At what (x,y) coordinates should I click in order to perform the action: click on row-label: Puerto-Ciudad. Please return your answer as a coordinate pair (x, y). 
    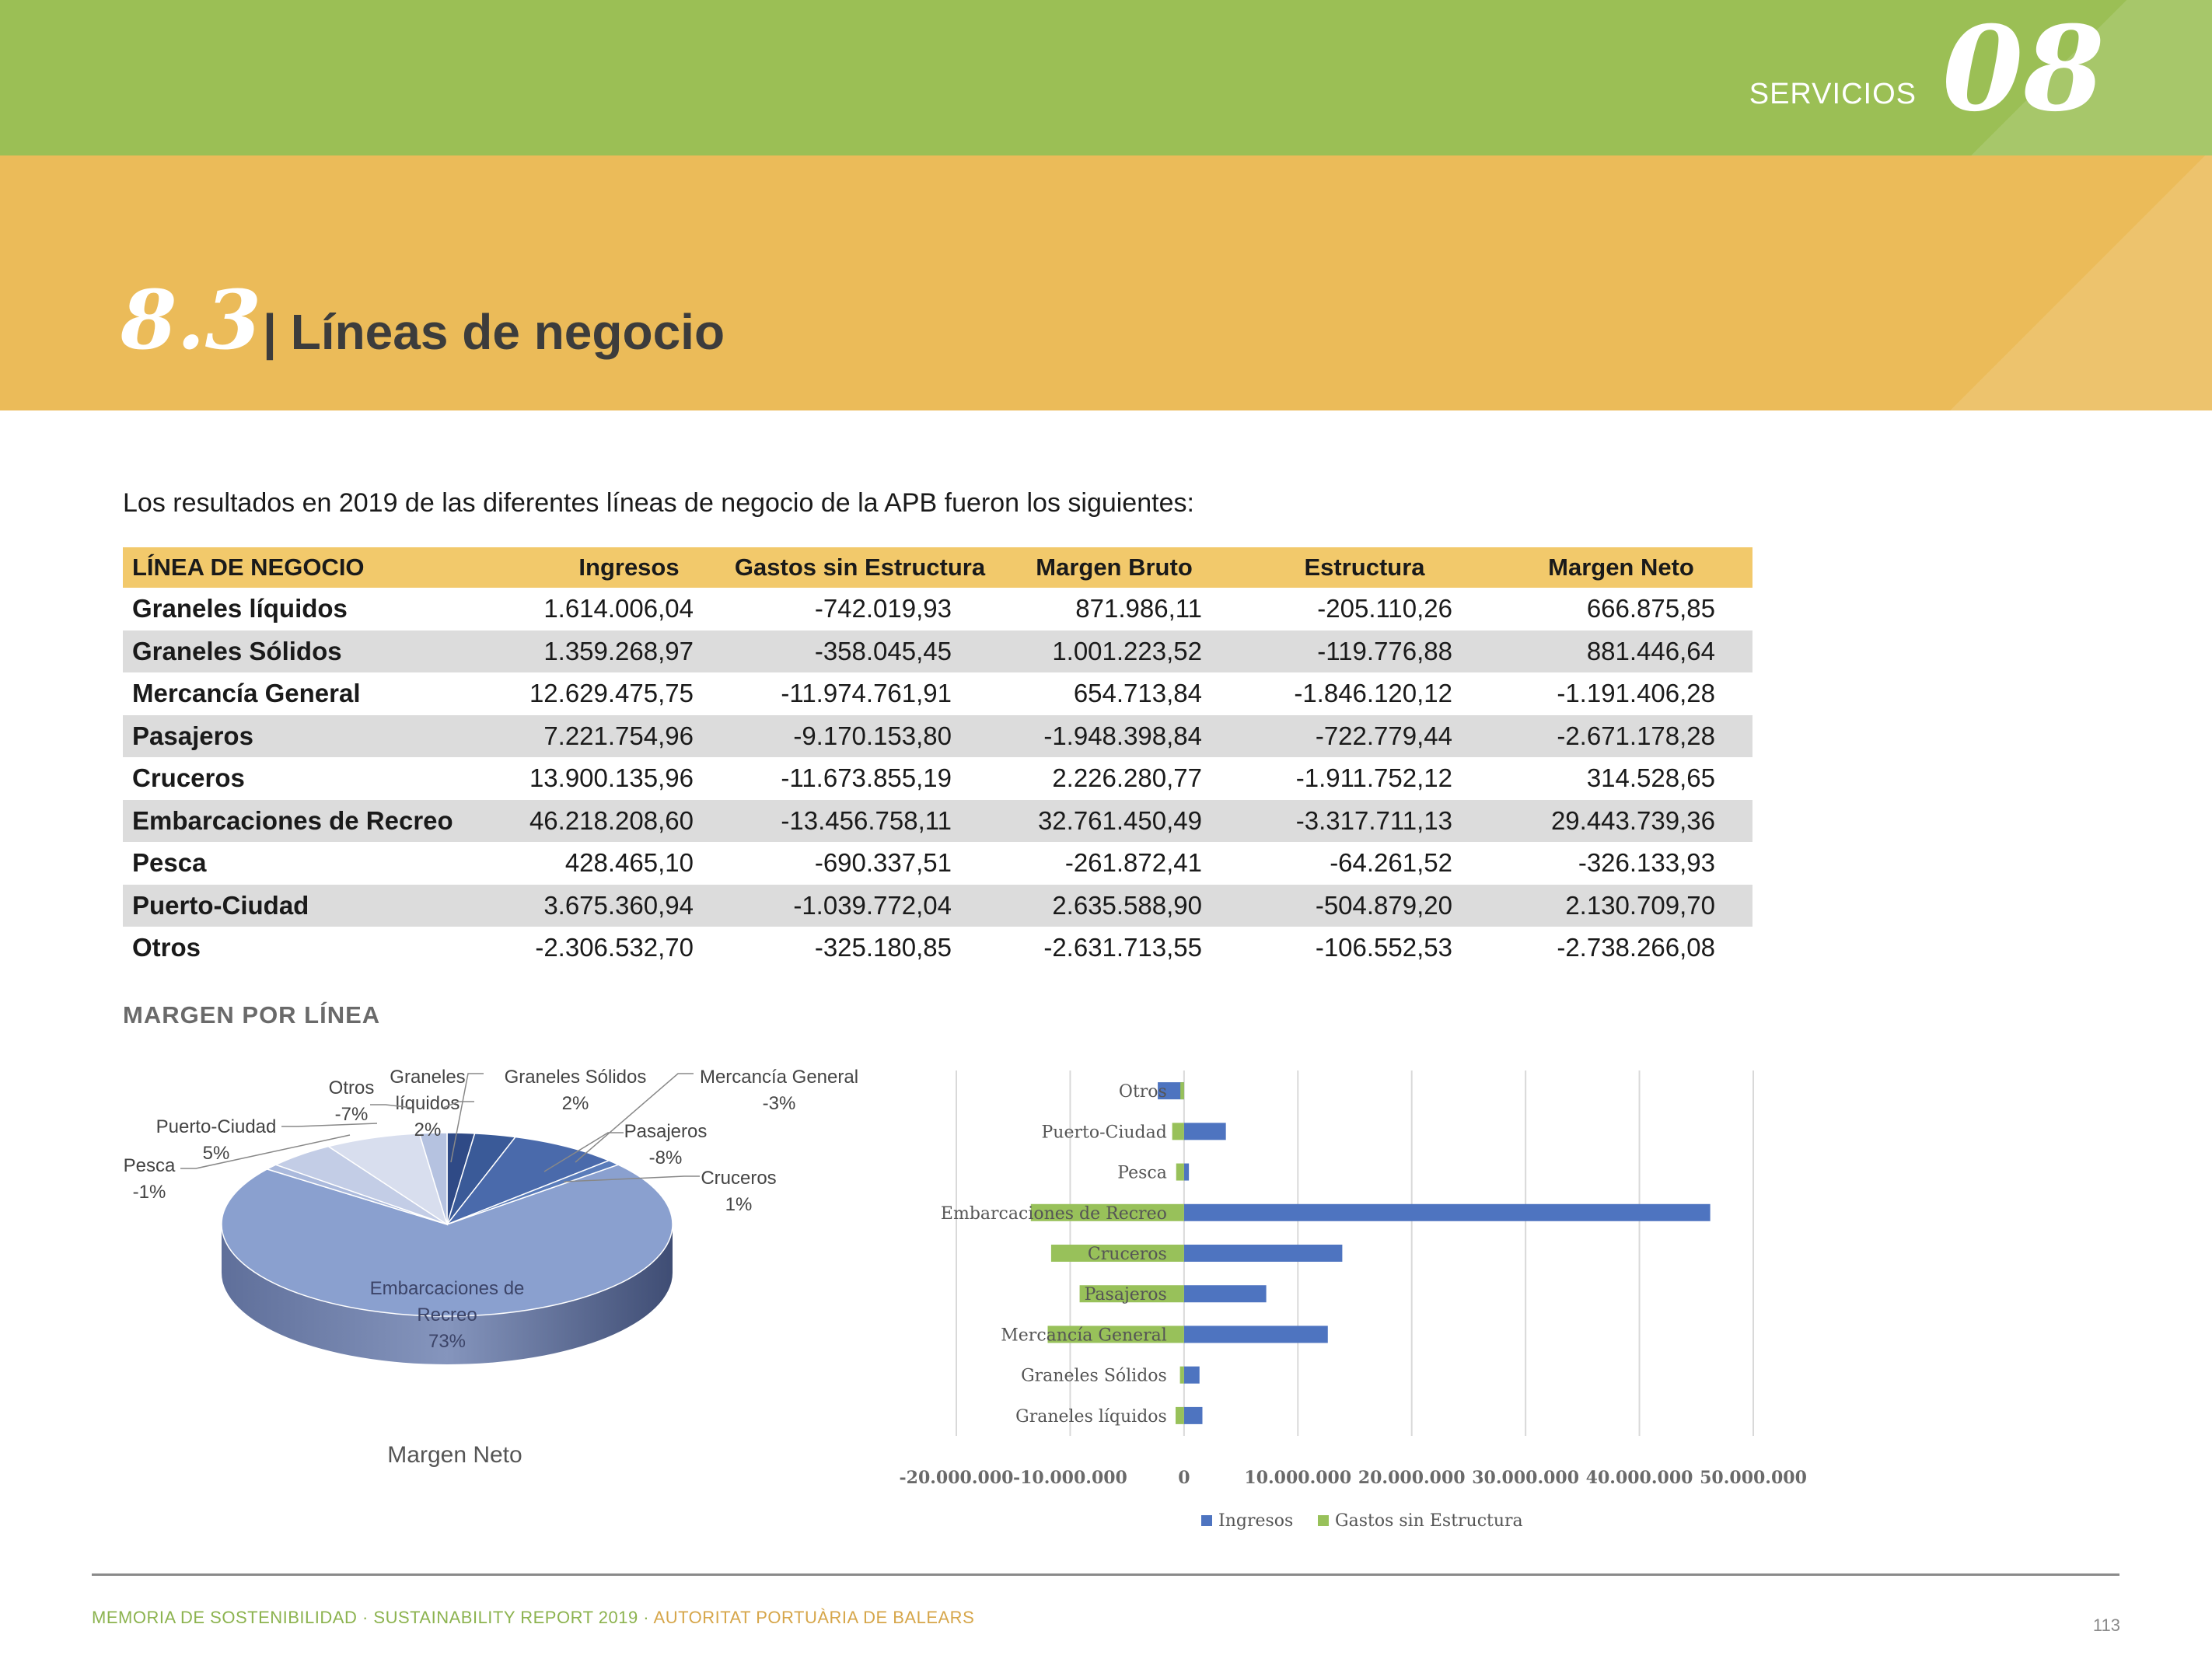
    Looking at the image, I should click on (325, 906).